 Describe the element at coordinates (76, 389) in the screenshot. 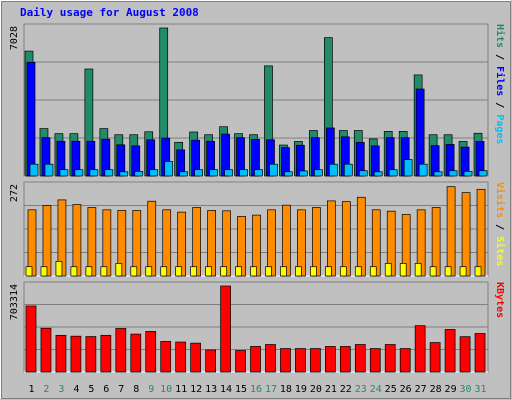

I see `x-tick-label-4: 4` at that location.